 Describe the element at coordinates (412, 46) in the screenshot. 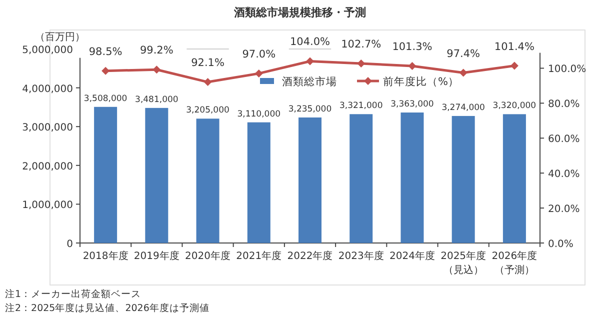

I see `data-label: 101.3%` at that location.